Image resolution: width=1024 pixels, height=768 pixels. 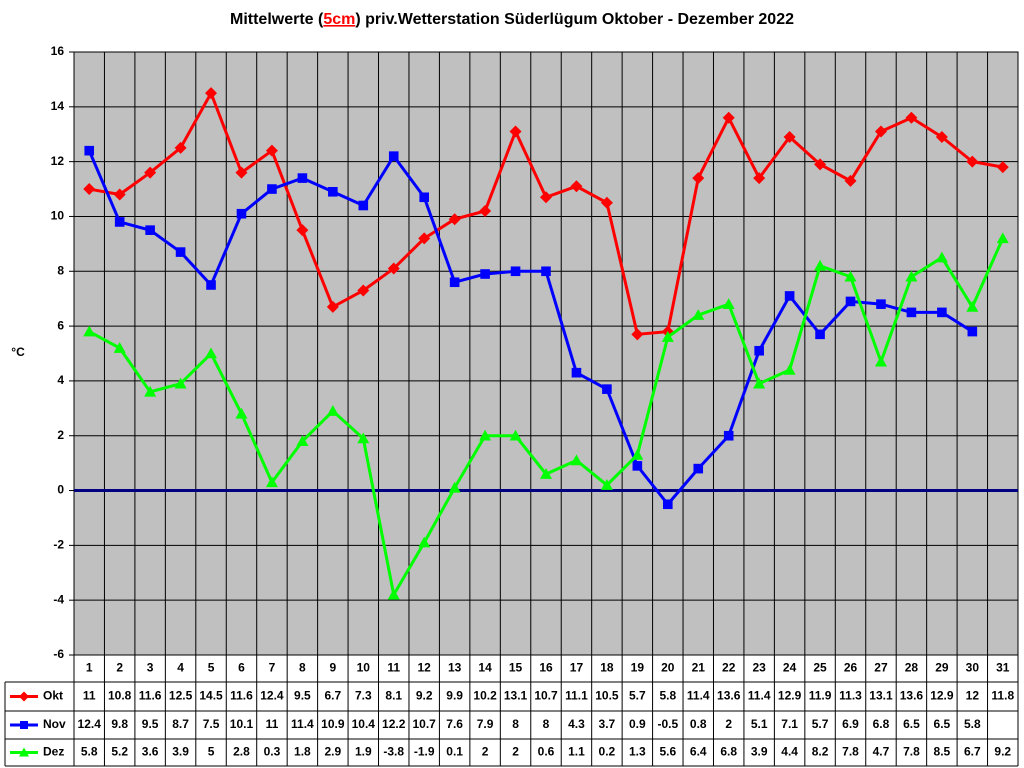 I want to click on y-tick-label: 12, so click(x=58, y=161).